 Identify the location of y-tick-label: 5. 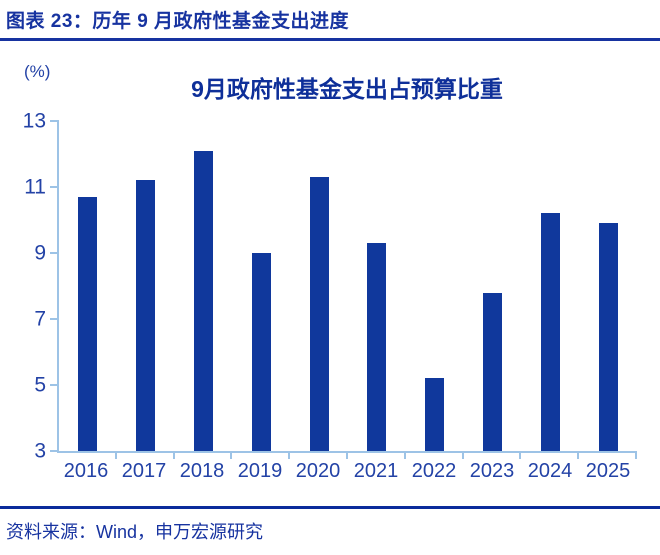
(40, 385).